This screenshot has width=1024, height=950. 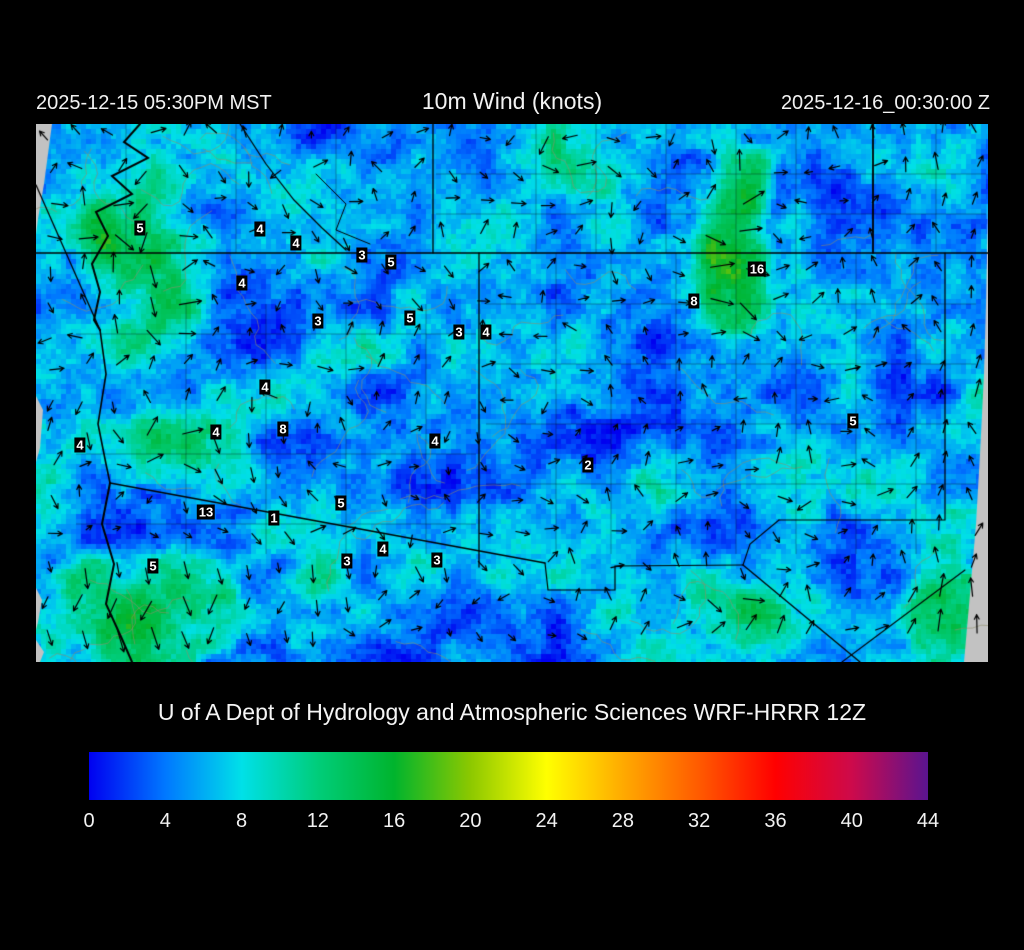 I want to click on colorbar-tick-label: 40, so click(x=851, y=821).